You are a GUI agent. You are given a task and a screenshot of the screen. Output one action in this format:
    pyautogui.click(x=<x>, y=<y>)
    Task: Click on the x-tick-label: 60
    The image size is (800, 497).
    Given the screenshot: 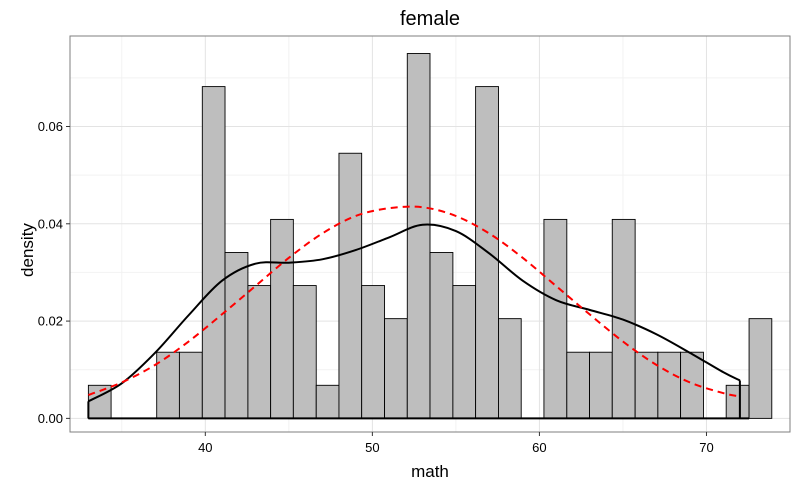 What is the action you would take?
    pyautogui.click(x=539, y=447)
    